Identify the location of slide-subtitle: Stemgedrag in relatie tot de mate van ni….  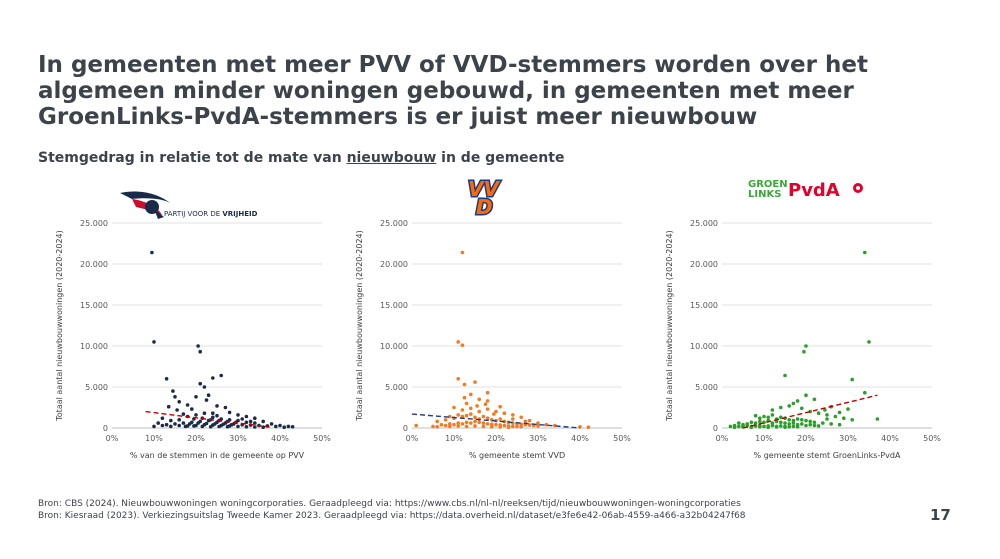
(301, 158).